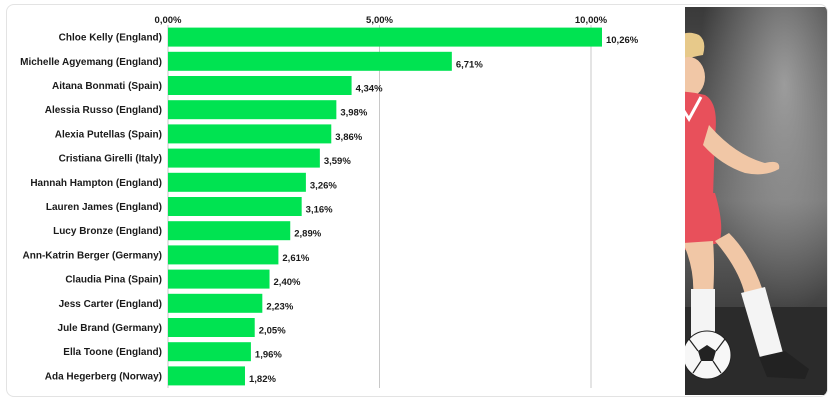  I want to click on x-tick-label: 5,00%, so click(379, 20).